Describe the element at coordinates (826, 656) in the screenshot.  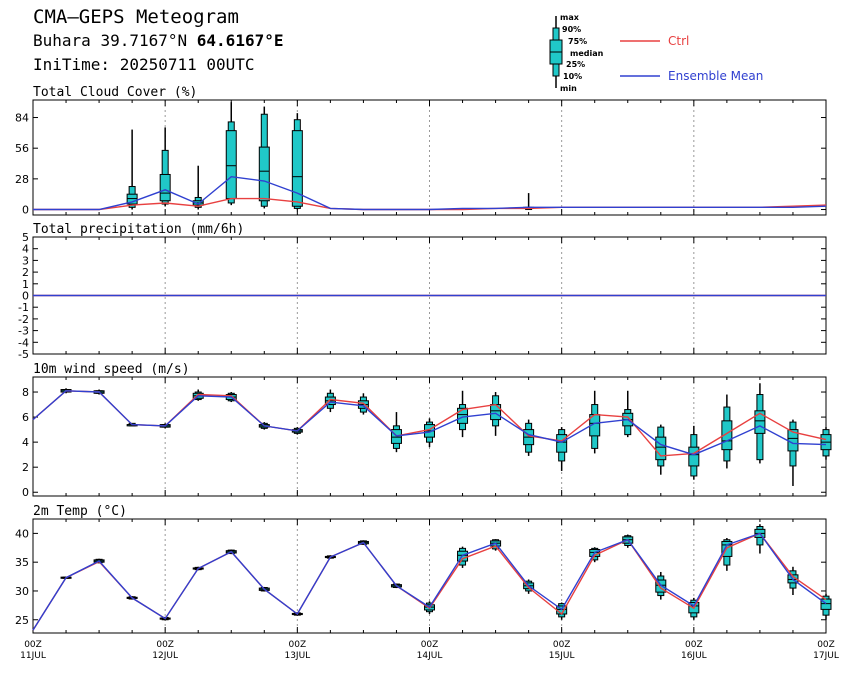
I see `x-tick-date-label: 17JUL` at that location.